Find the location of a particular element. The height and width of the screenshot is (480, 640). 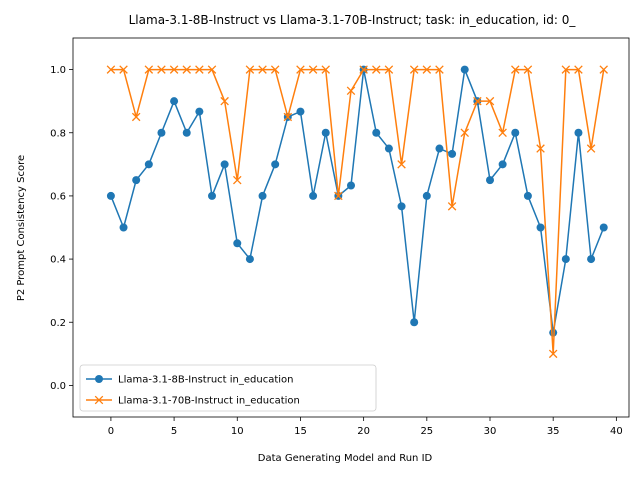

y-tick-label: 0.2 is located at coordinates (58, 323).